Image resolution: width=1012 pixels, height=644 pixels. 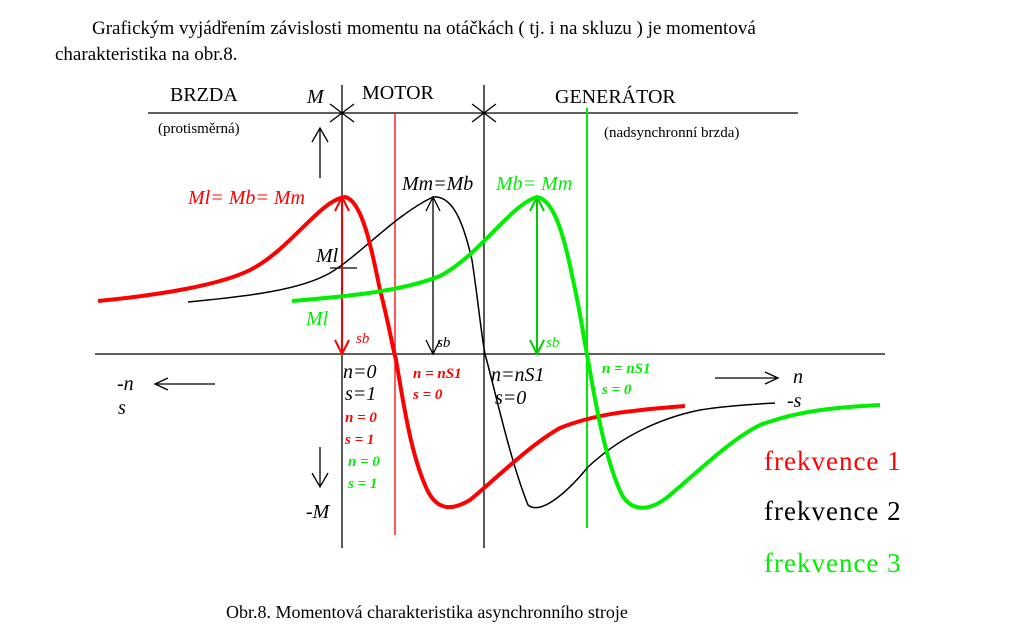 I want to click on region-sublabel-brake: (protisměrná), so click(x=199, y=129).